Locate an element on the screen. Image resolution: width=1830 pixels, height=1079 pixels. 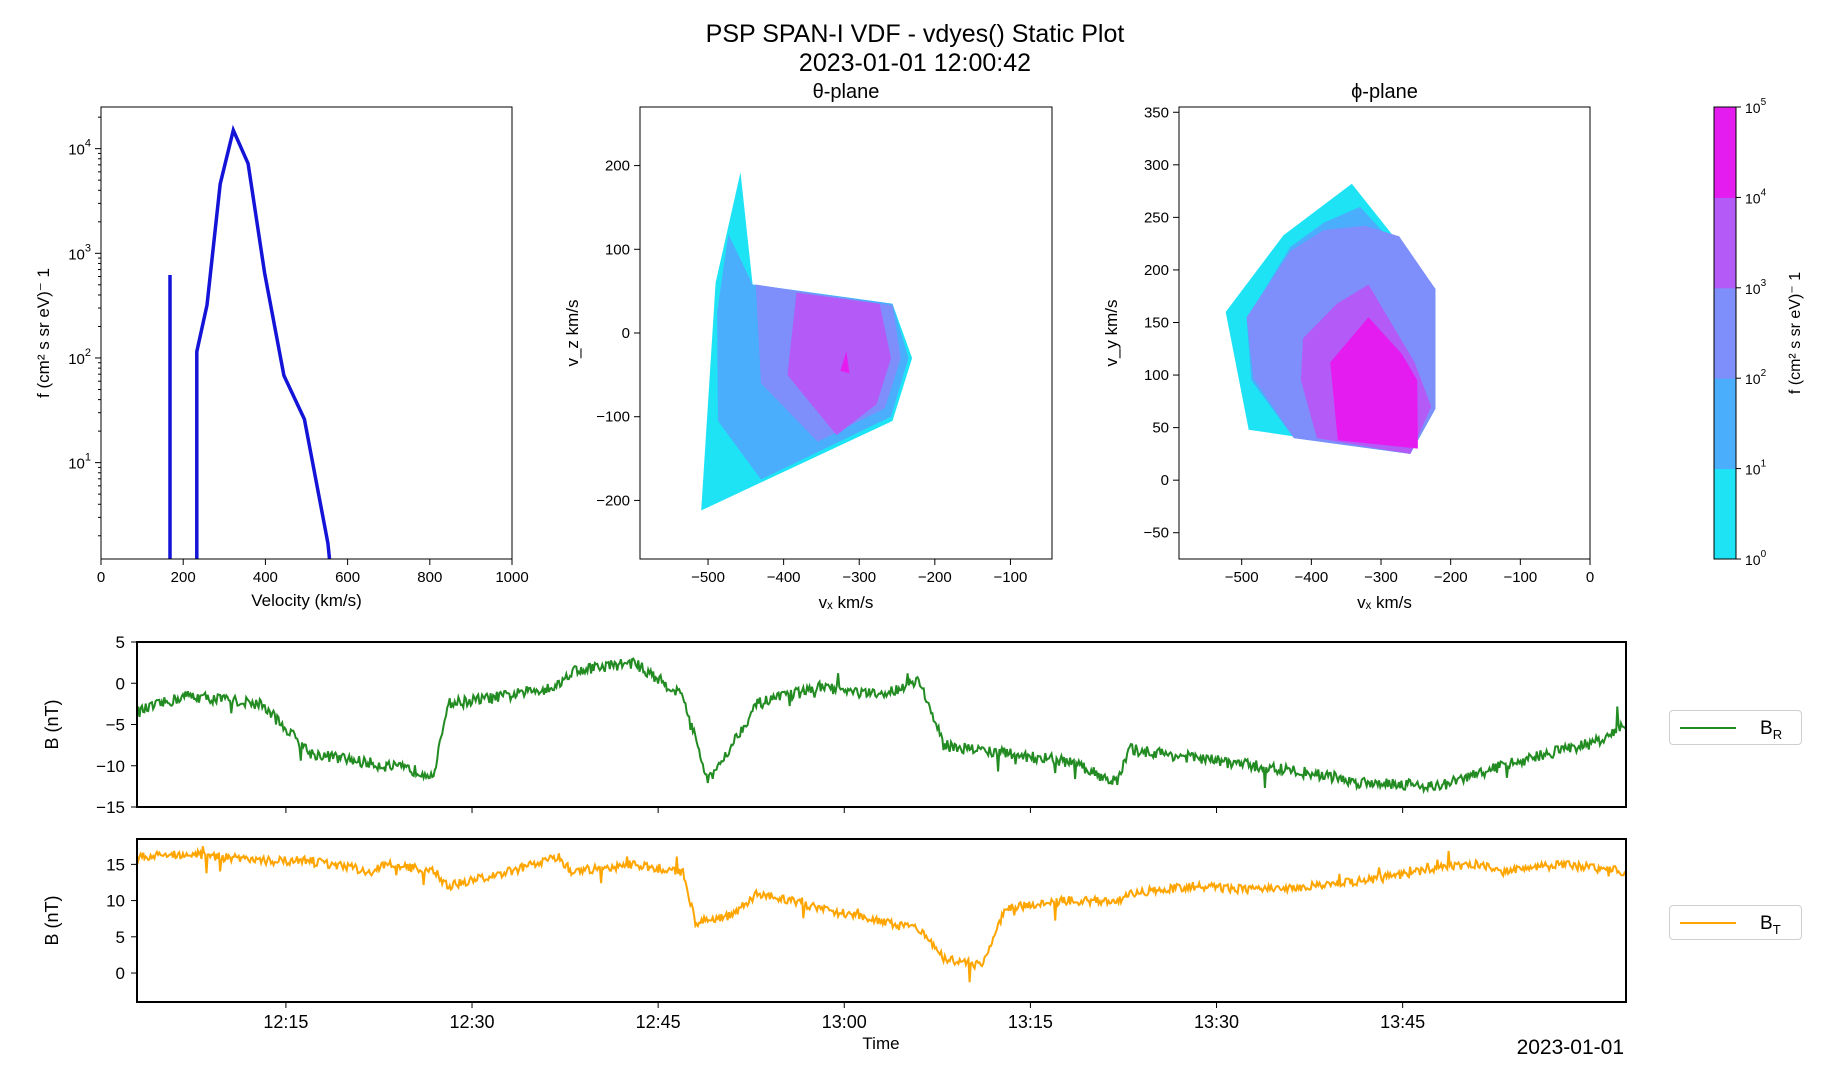
phi-frame is located at coordinates (1384, 333).